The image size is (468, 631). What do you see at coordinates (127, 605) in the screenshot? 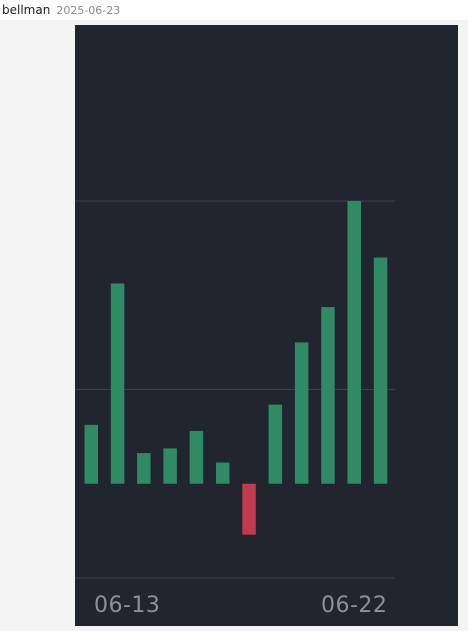
I see `x-tick-label-first: 06-13` at bounding box center [127, 605].